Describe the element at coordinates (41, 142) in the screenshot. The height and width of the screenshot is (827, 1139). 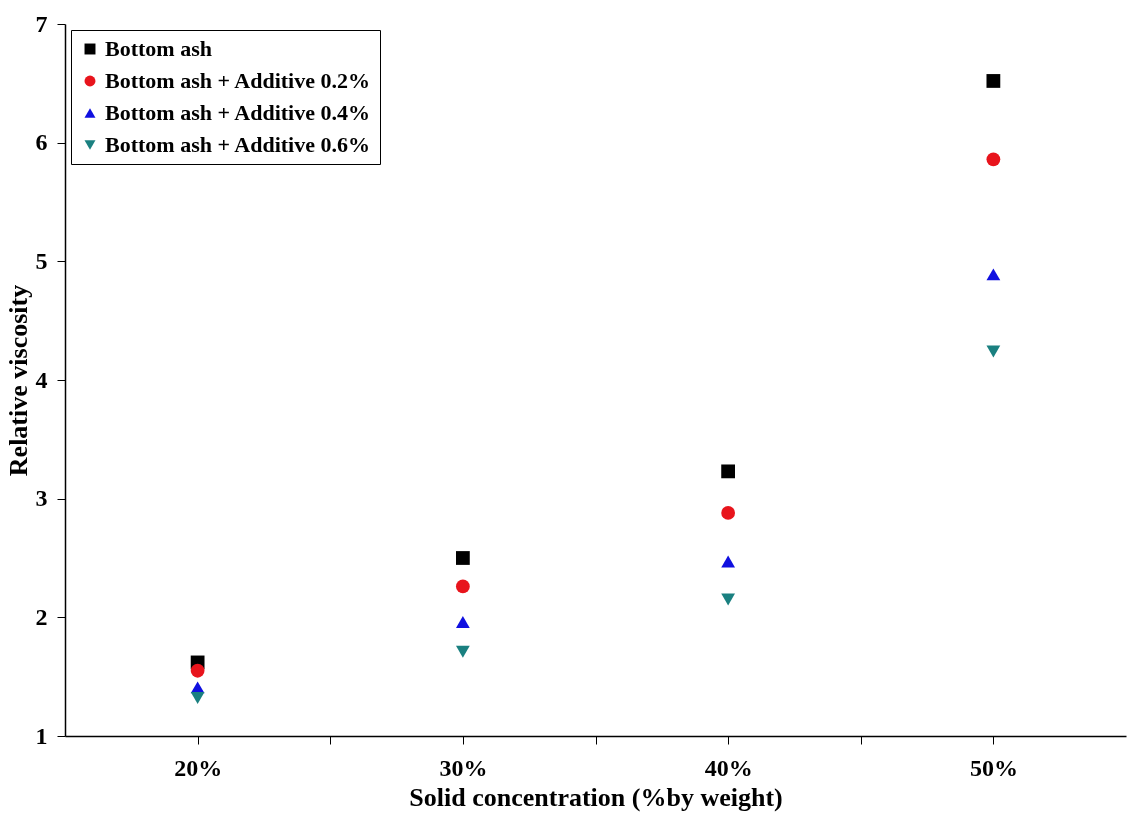
I see `y-tick-label: 6` at that location.